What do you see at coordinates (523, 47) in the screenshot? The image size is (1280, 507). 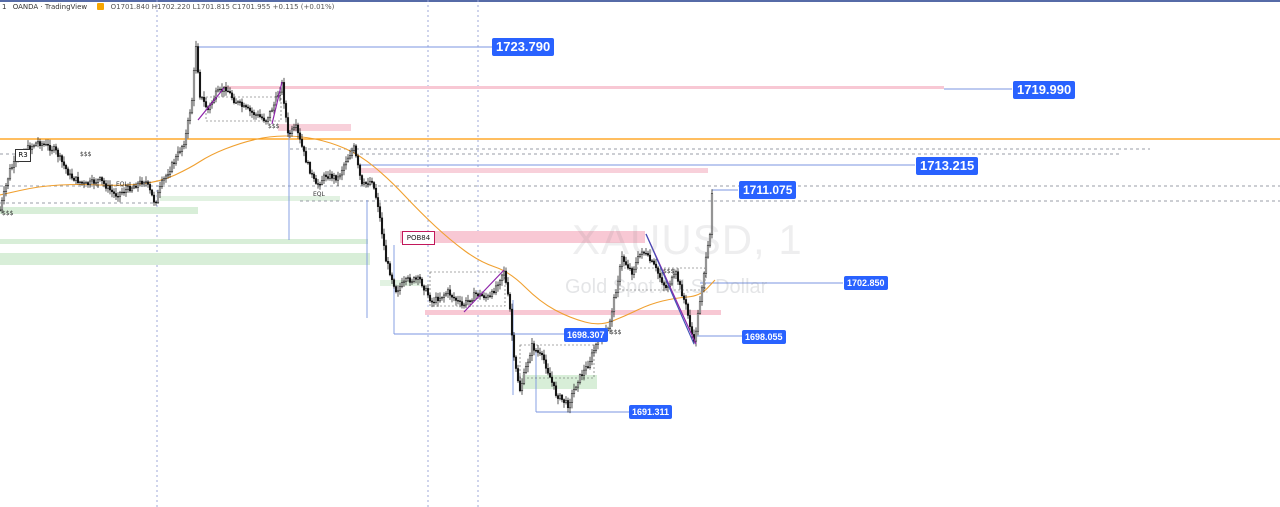 I see `price-label-1723: 1723.790` at bounding box center [523, 47].